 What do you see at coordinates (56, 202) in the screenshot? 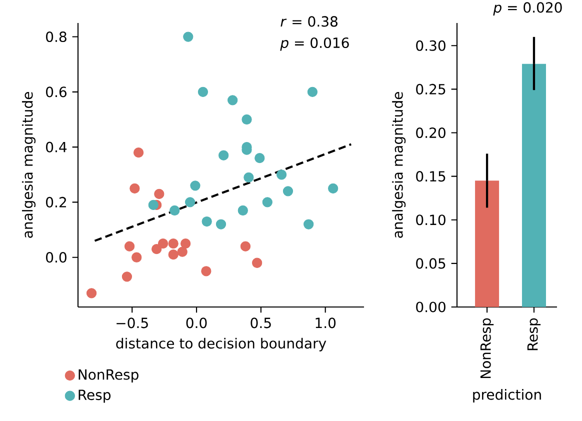
I see `y-tick-label: 0.2` at bounding box center [56, 202].